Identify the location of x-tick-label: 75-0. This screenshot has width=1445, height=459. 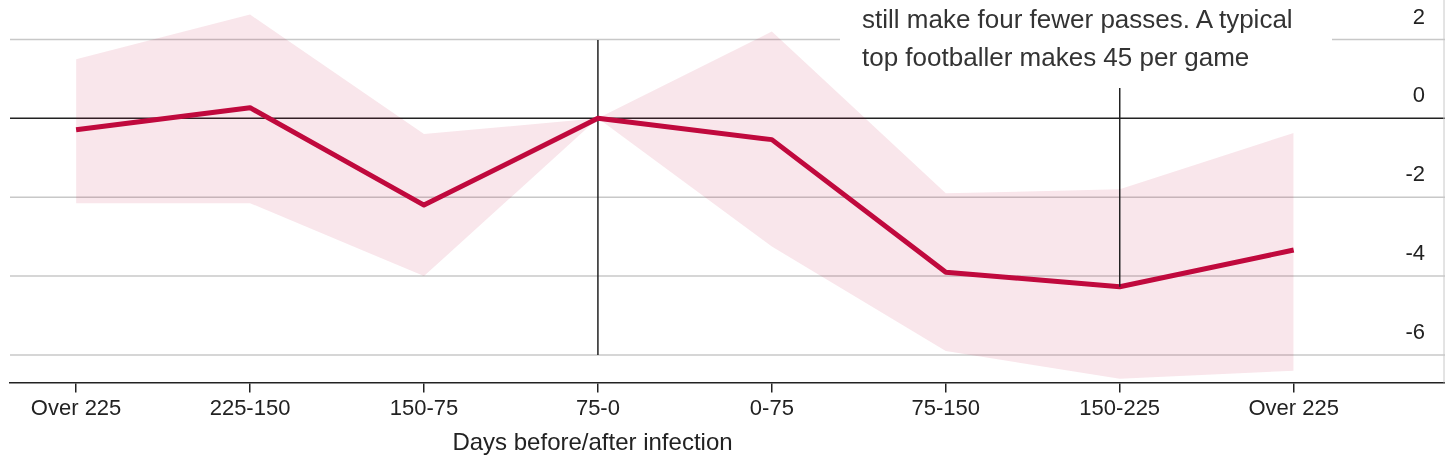
(597, 407).